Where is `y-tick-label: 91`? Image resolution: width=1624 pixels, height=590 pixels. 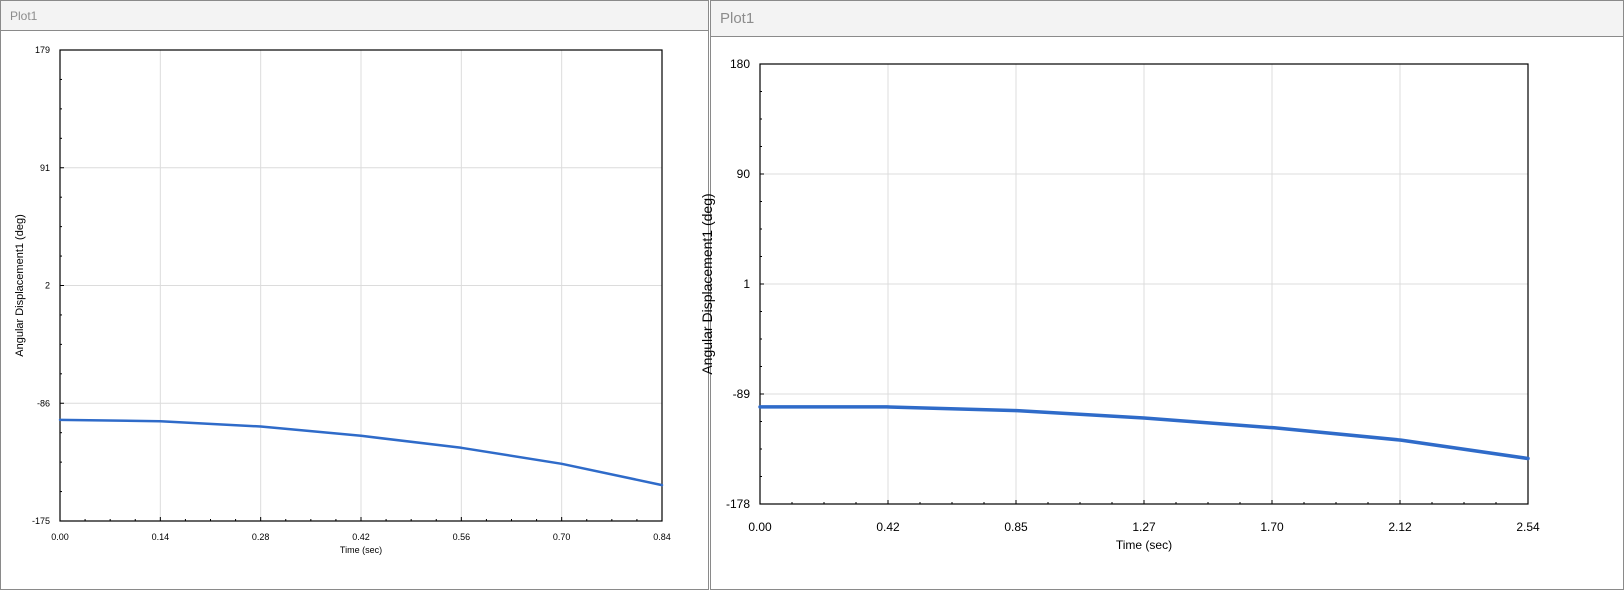
y-tick-label: 91 is located at coordinates (45, 168).